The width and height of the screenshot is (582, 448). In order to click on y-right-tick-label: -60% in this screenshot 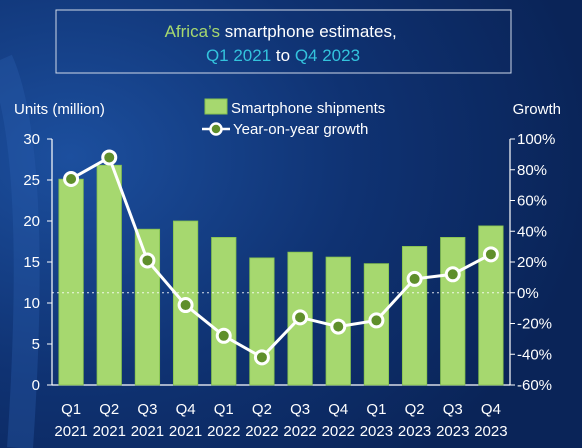, I will do `click(534, 385)`.